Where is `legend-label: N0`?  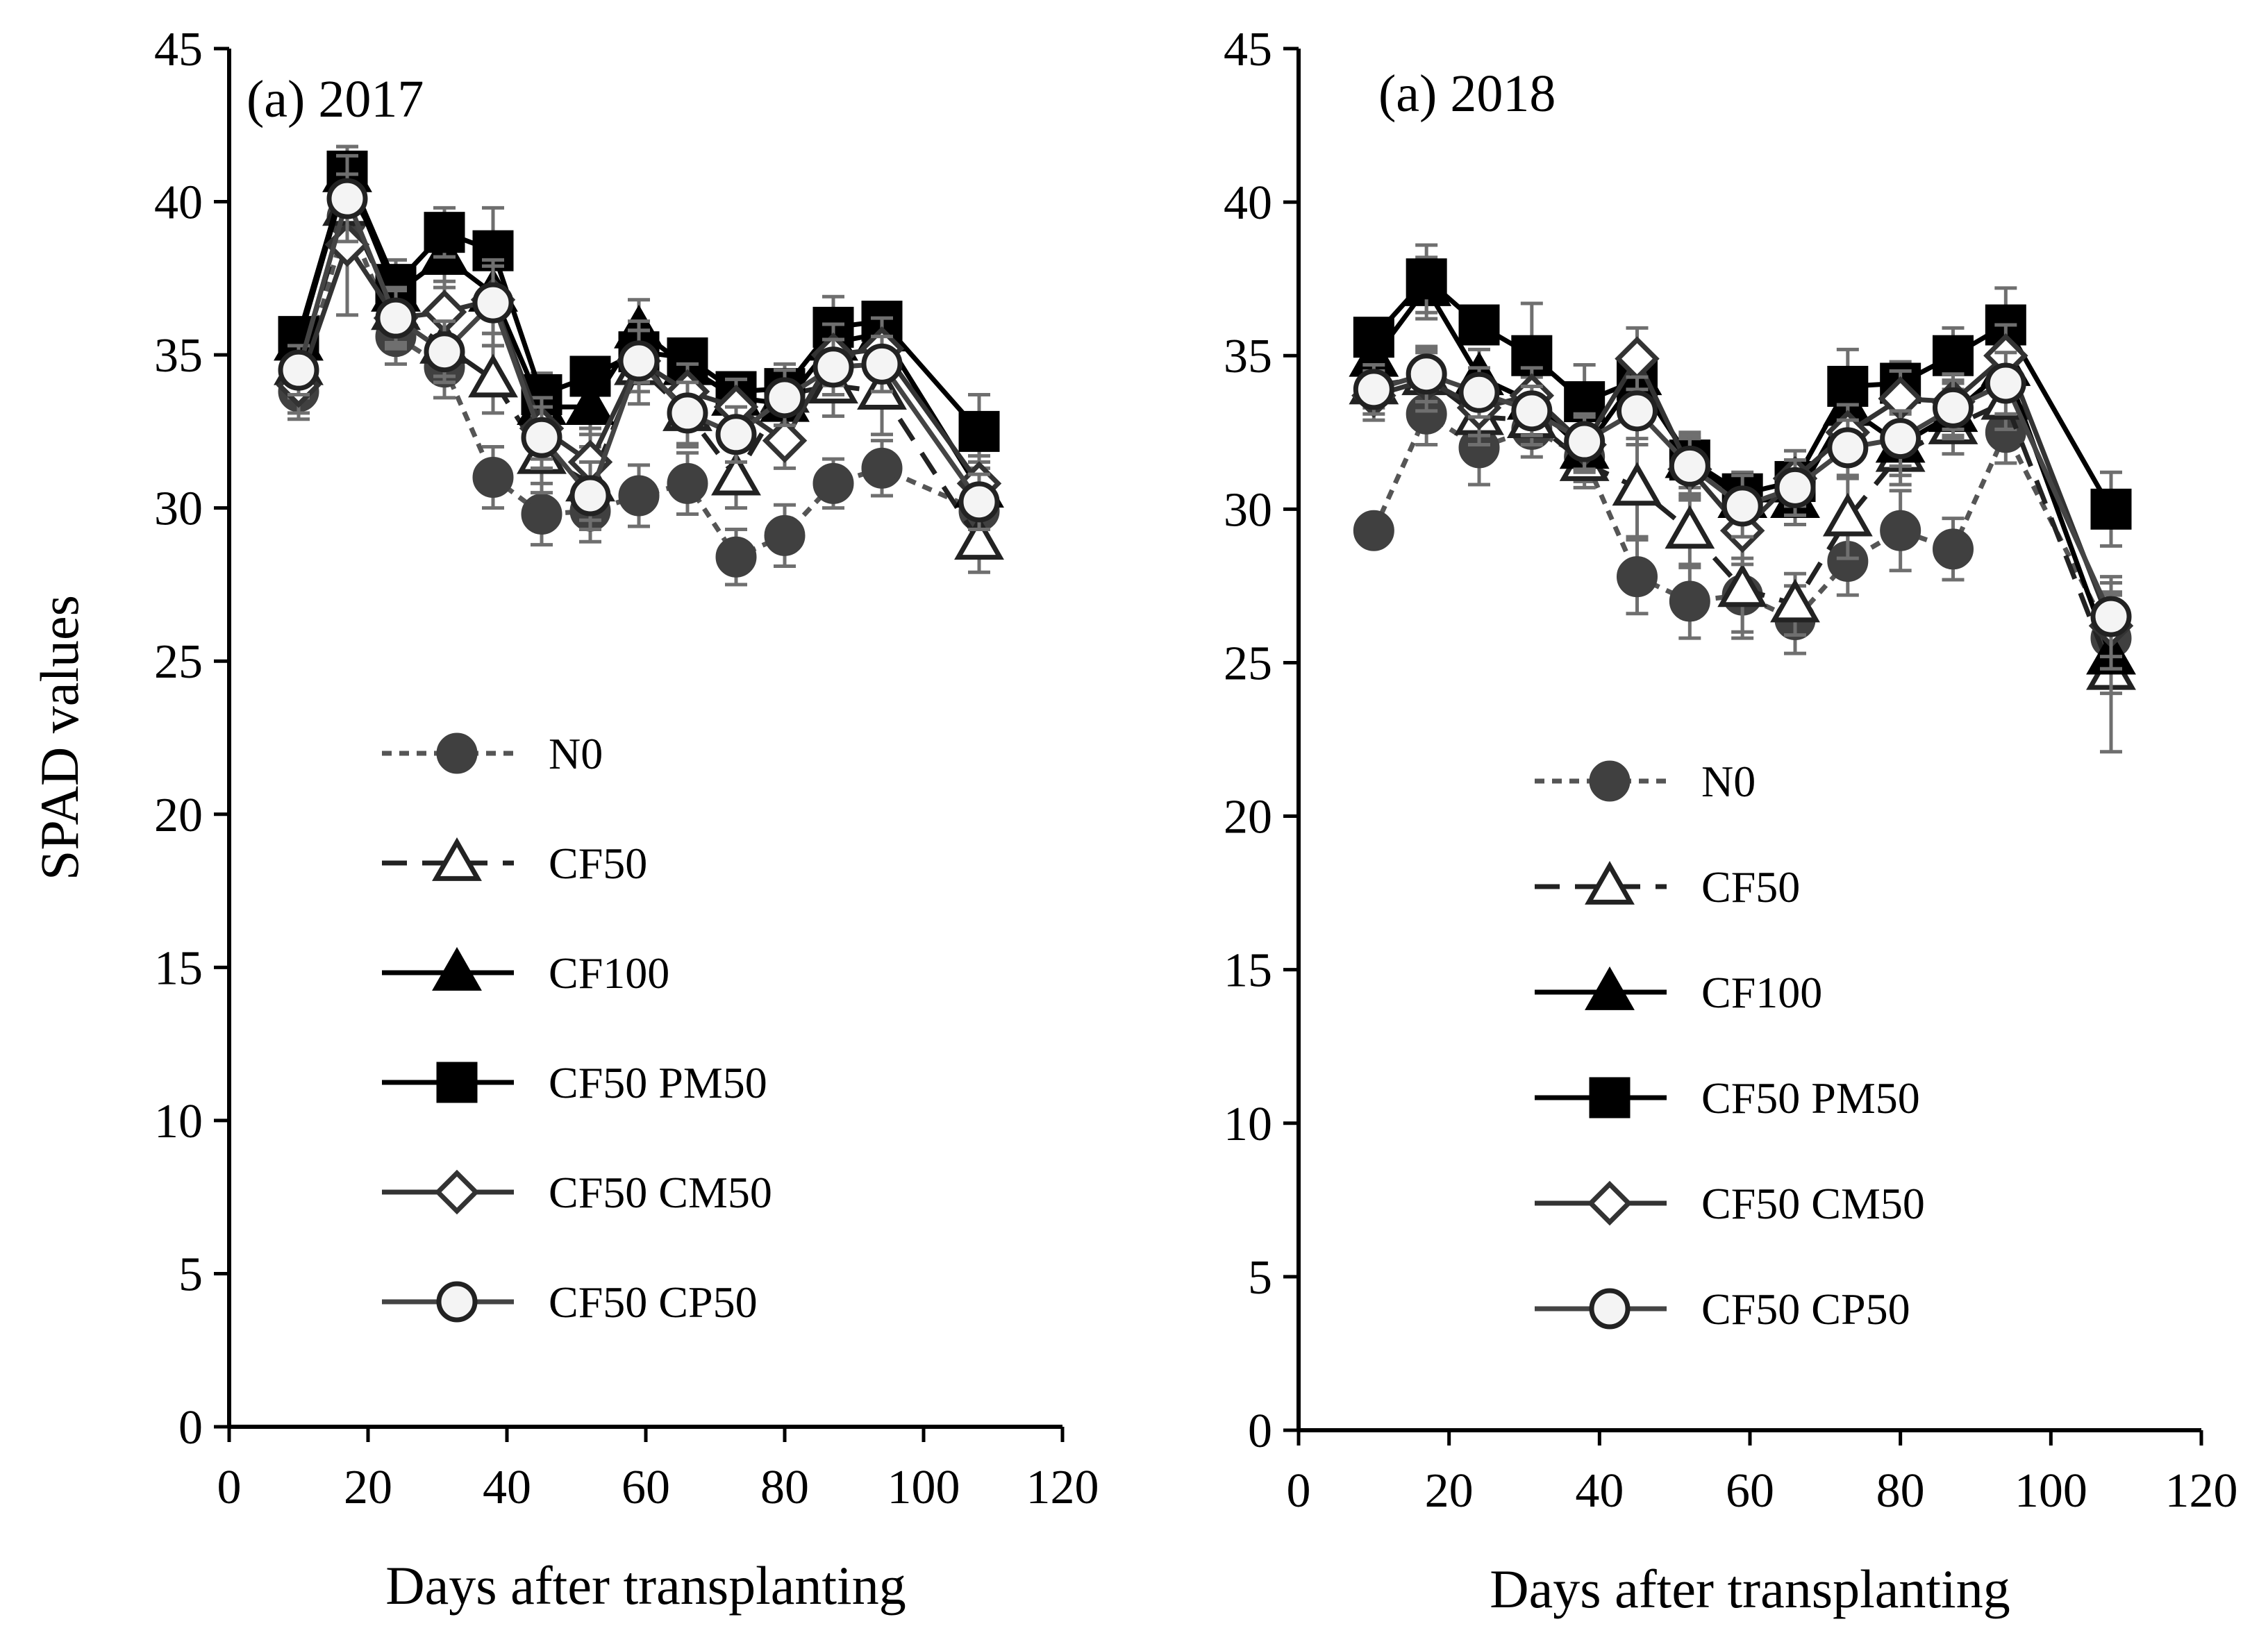
legend-label: N0 is located at coordinates (1728, 781).